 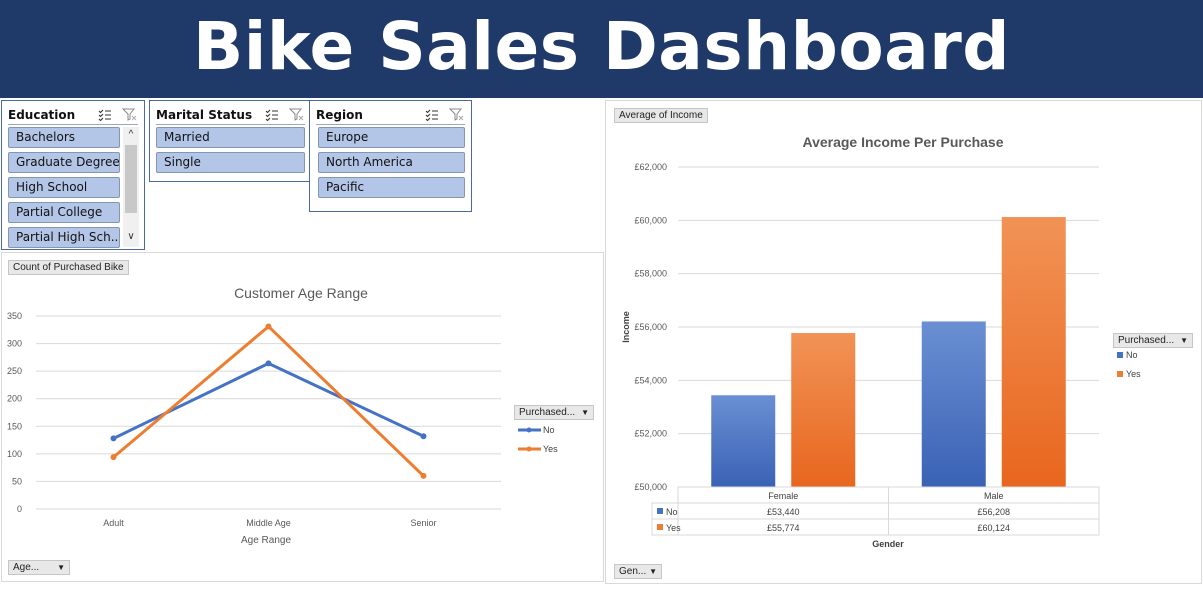 What do you see at coordinates (113, 523) in the screenshot?
I see `x-tick-label: Adult` at bounding box center [113, 523].